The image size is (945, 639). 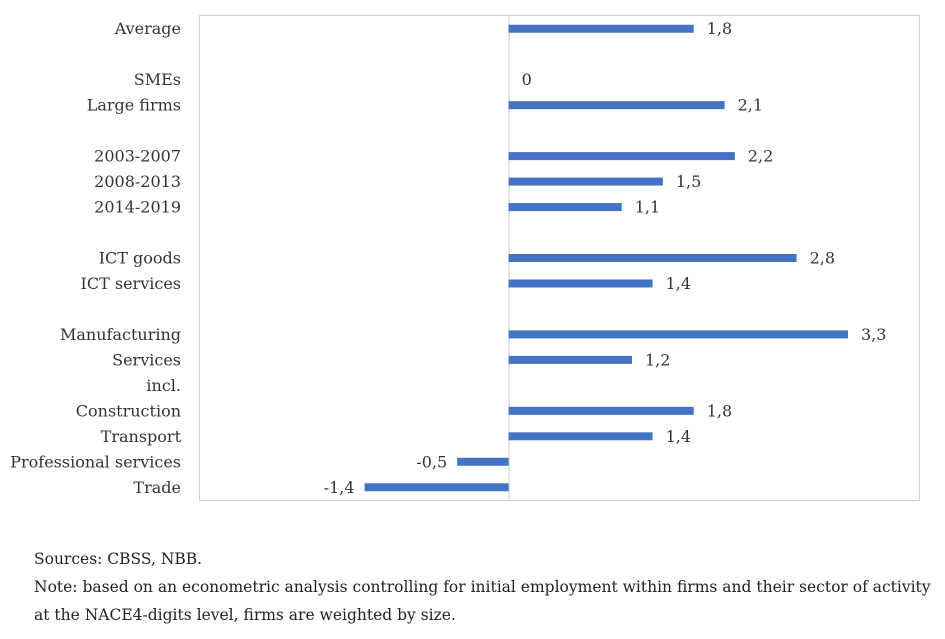 I want to click on data-label: 3,3, so click(x=873, y=334).